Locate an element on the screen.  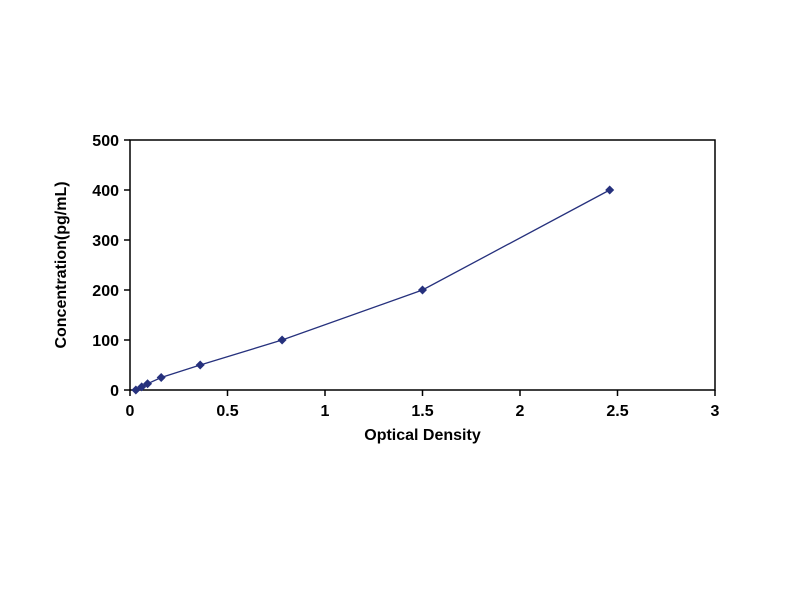
x-tick-label: 2.5 is located at coordinates (617, 411).